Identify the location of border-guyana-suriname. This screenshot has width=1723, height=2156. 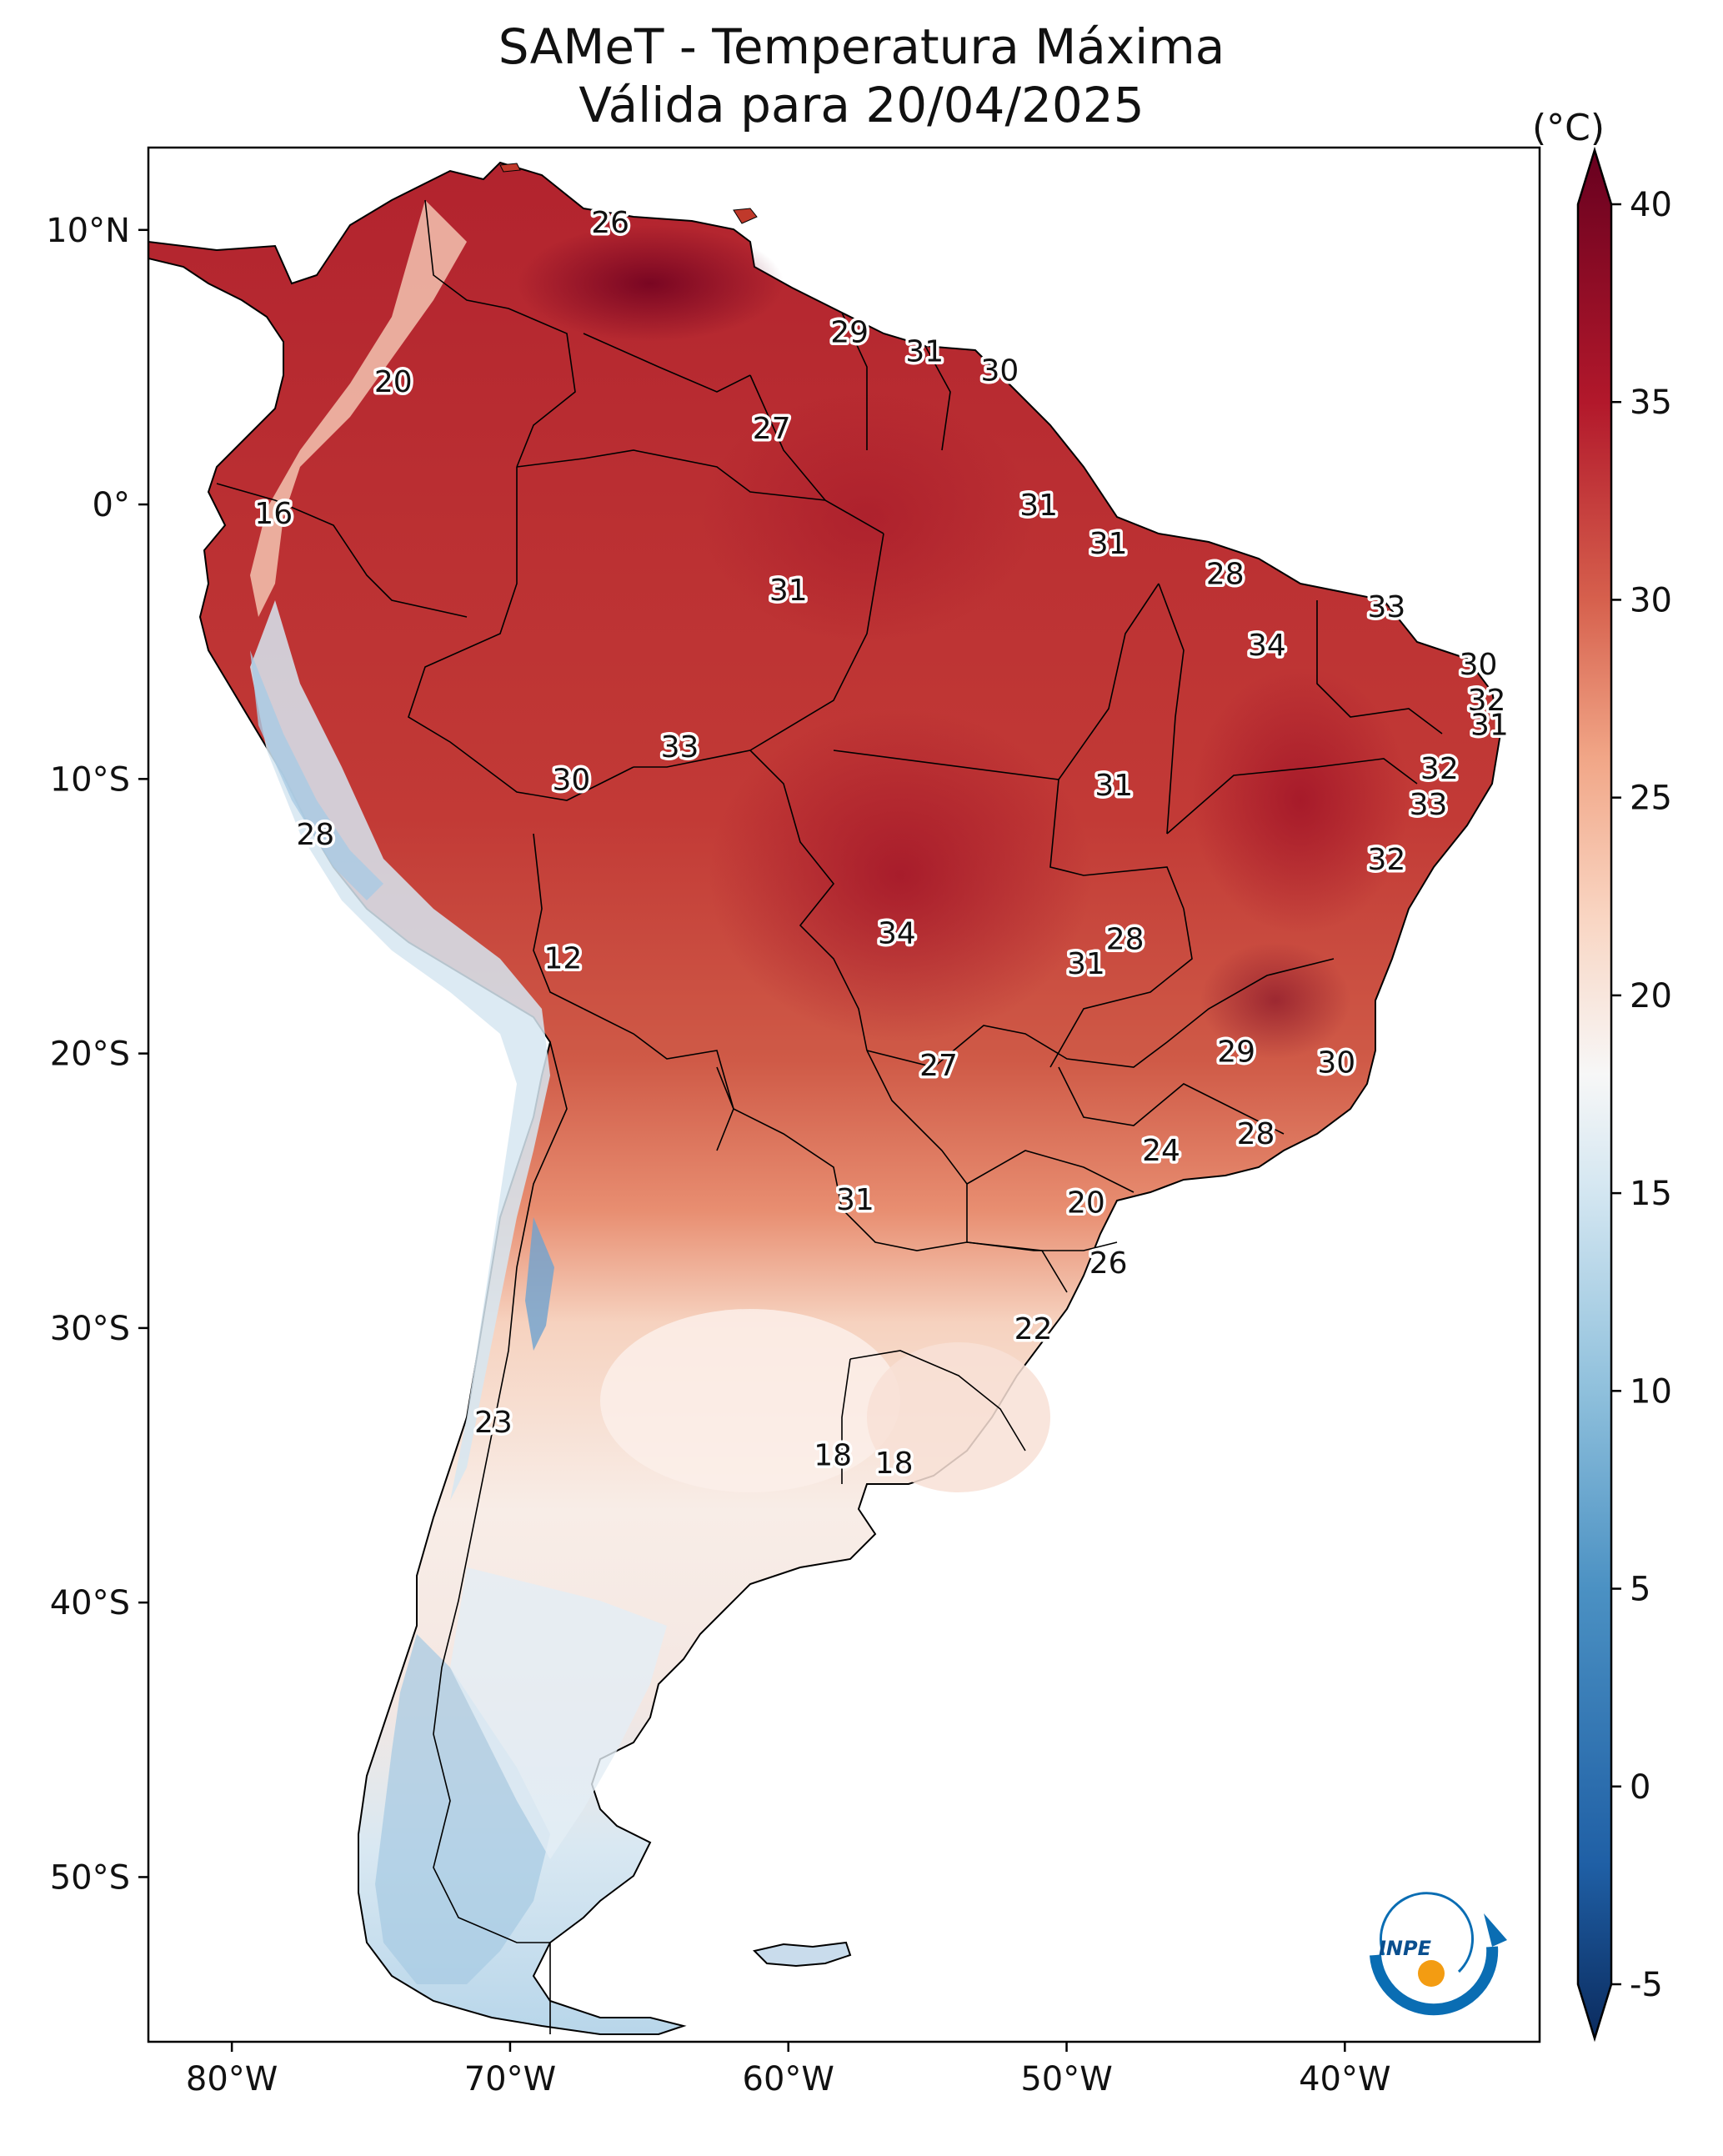
(855, 381).